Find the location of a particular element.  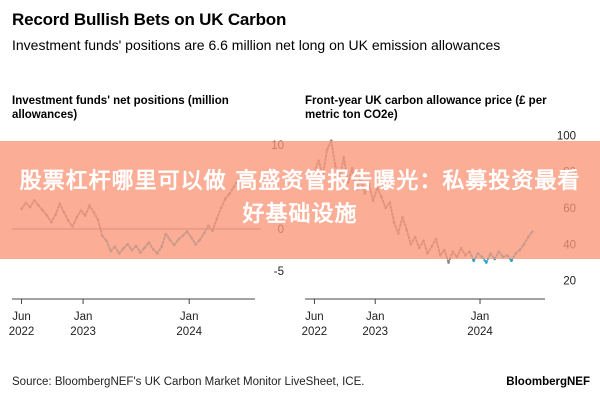

brand-logo-text: BloombergNEF is located at coordinates (548, 382).